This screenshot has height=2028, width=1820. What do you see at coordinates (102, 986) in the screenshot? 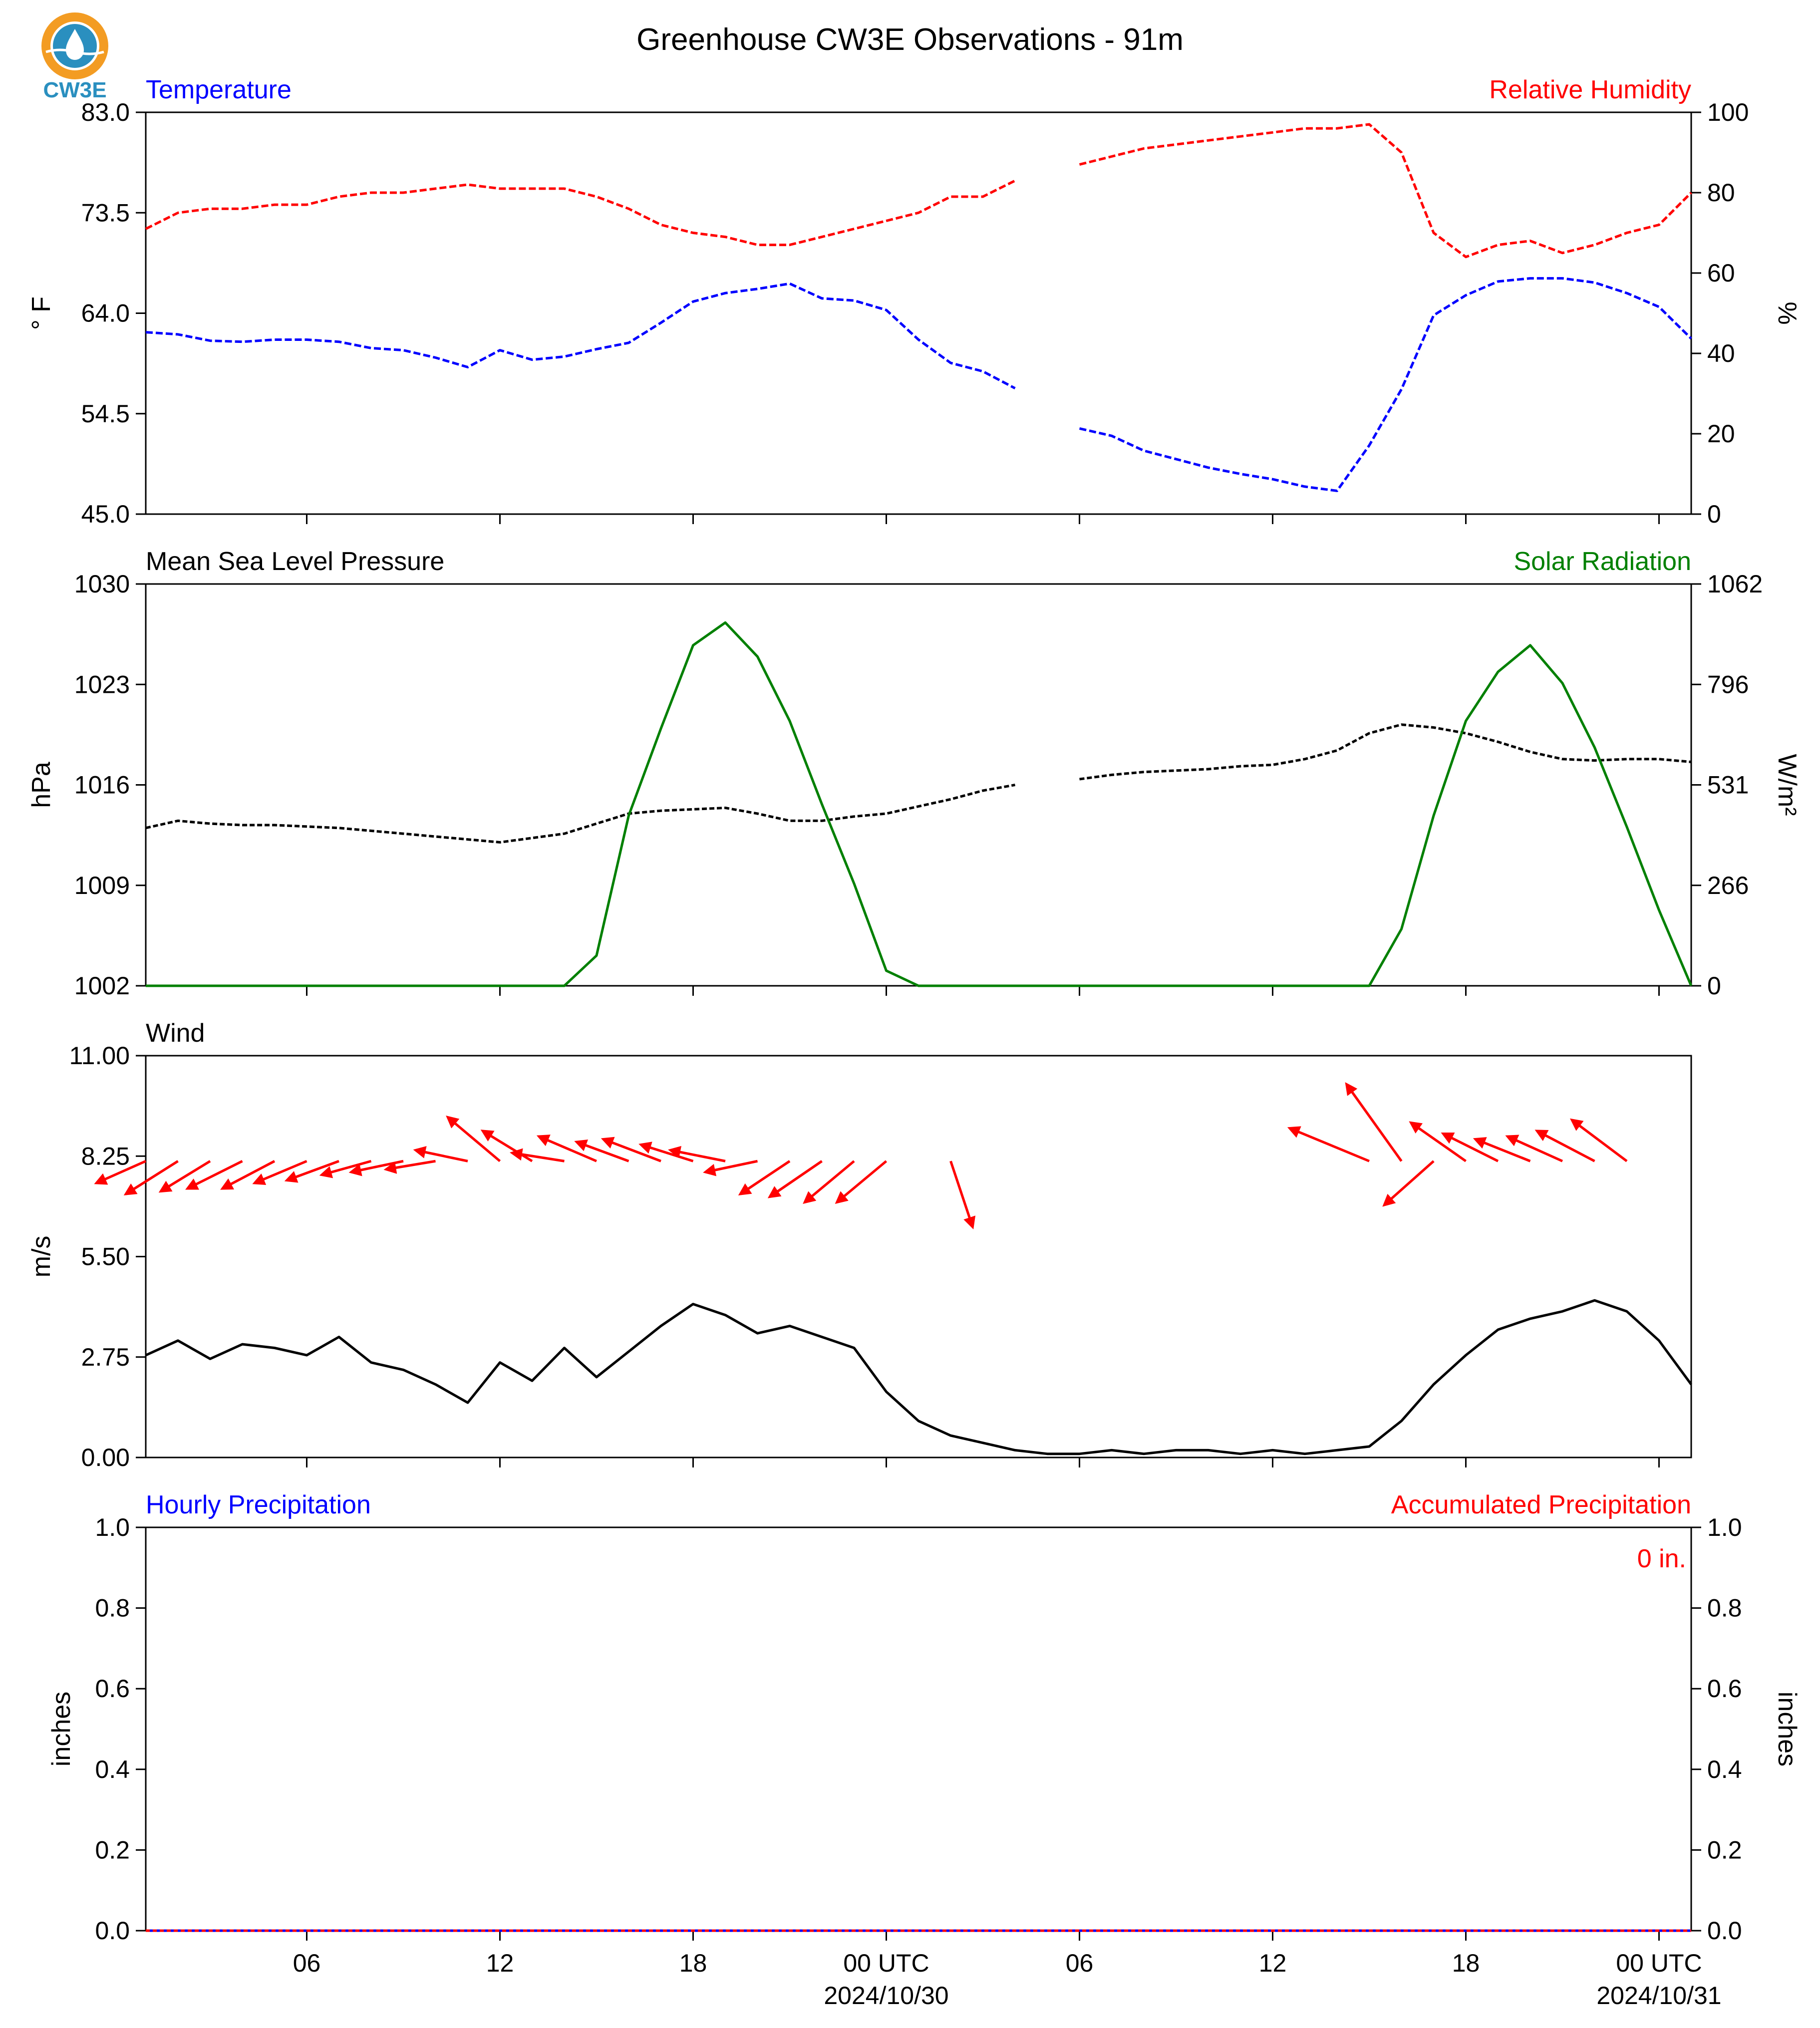
I see `y-tick-label-left: 1002` at bounding box center [102, 986].